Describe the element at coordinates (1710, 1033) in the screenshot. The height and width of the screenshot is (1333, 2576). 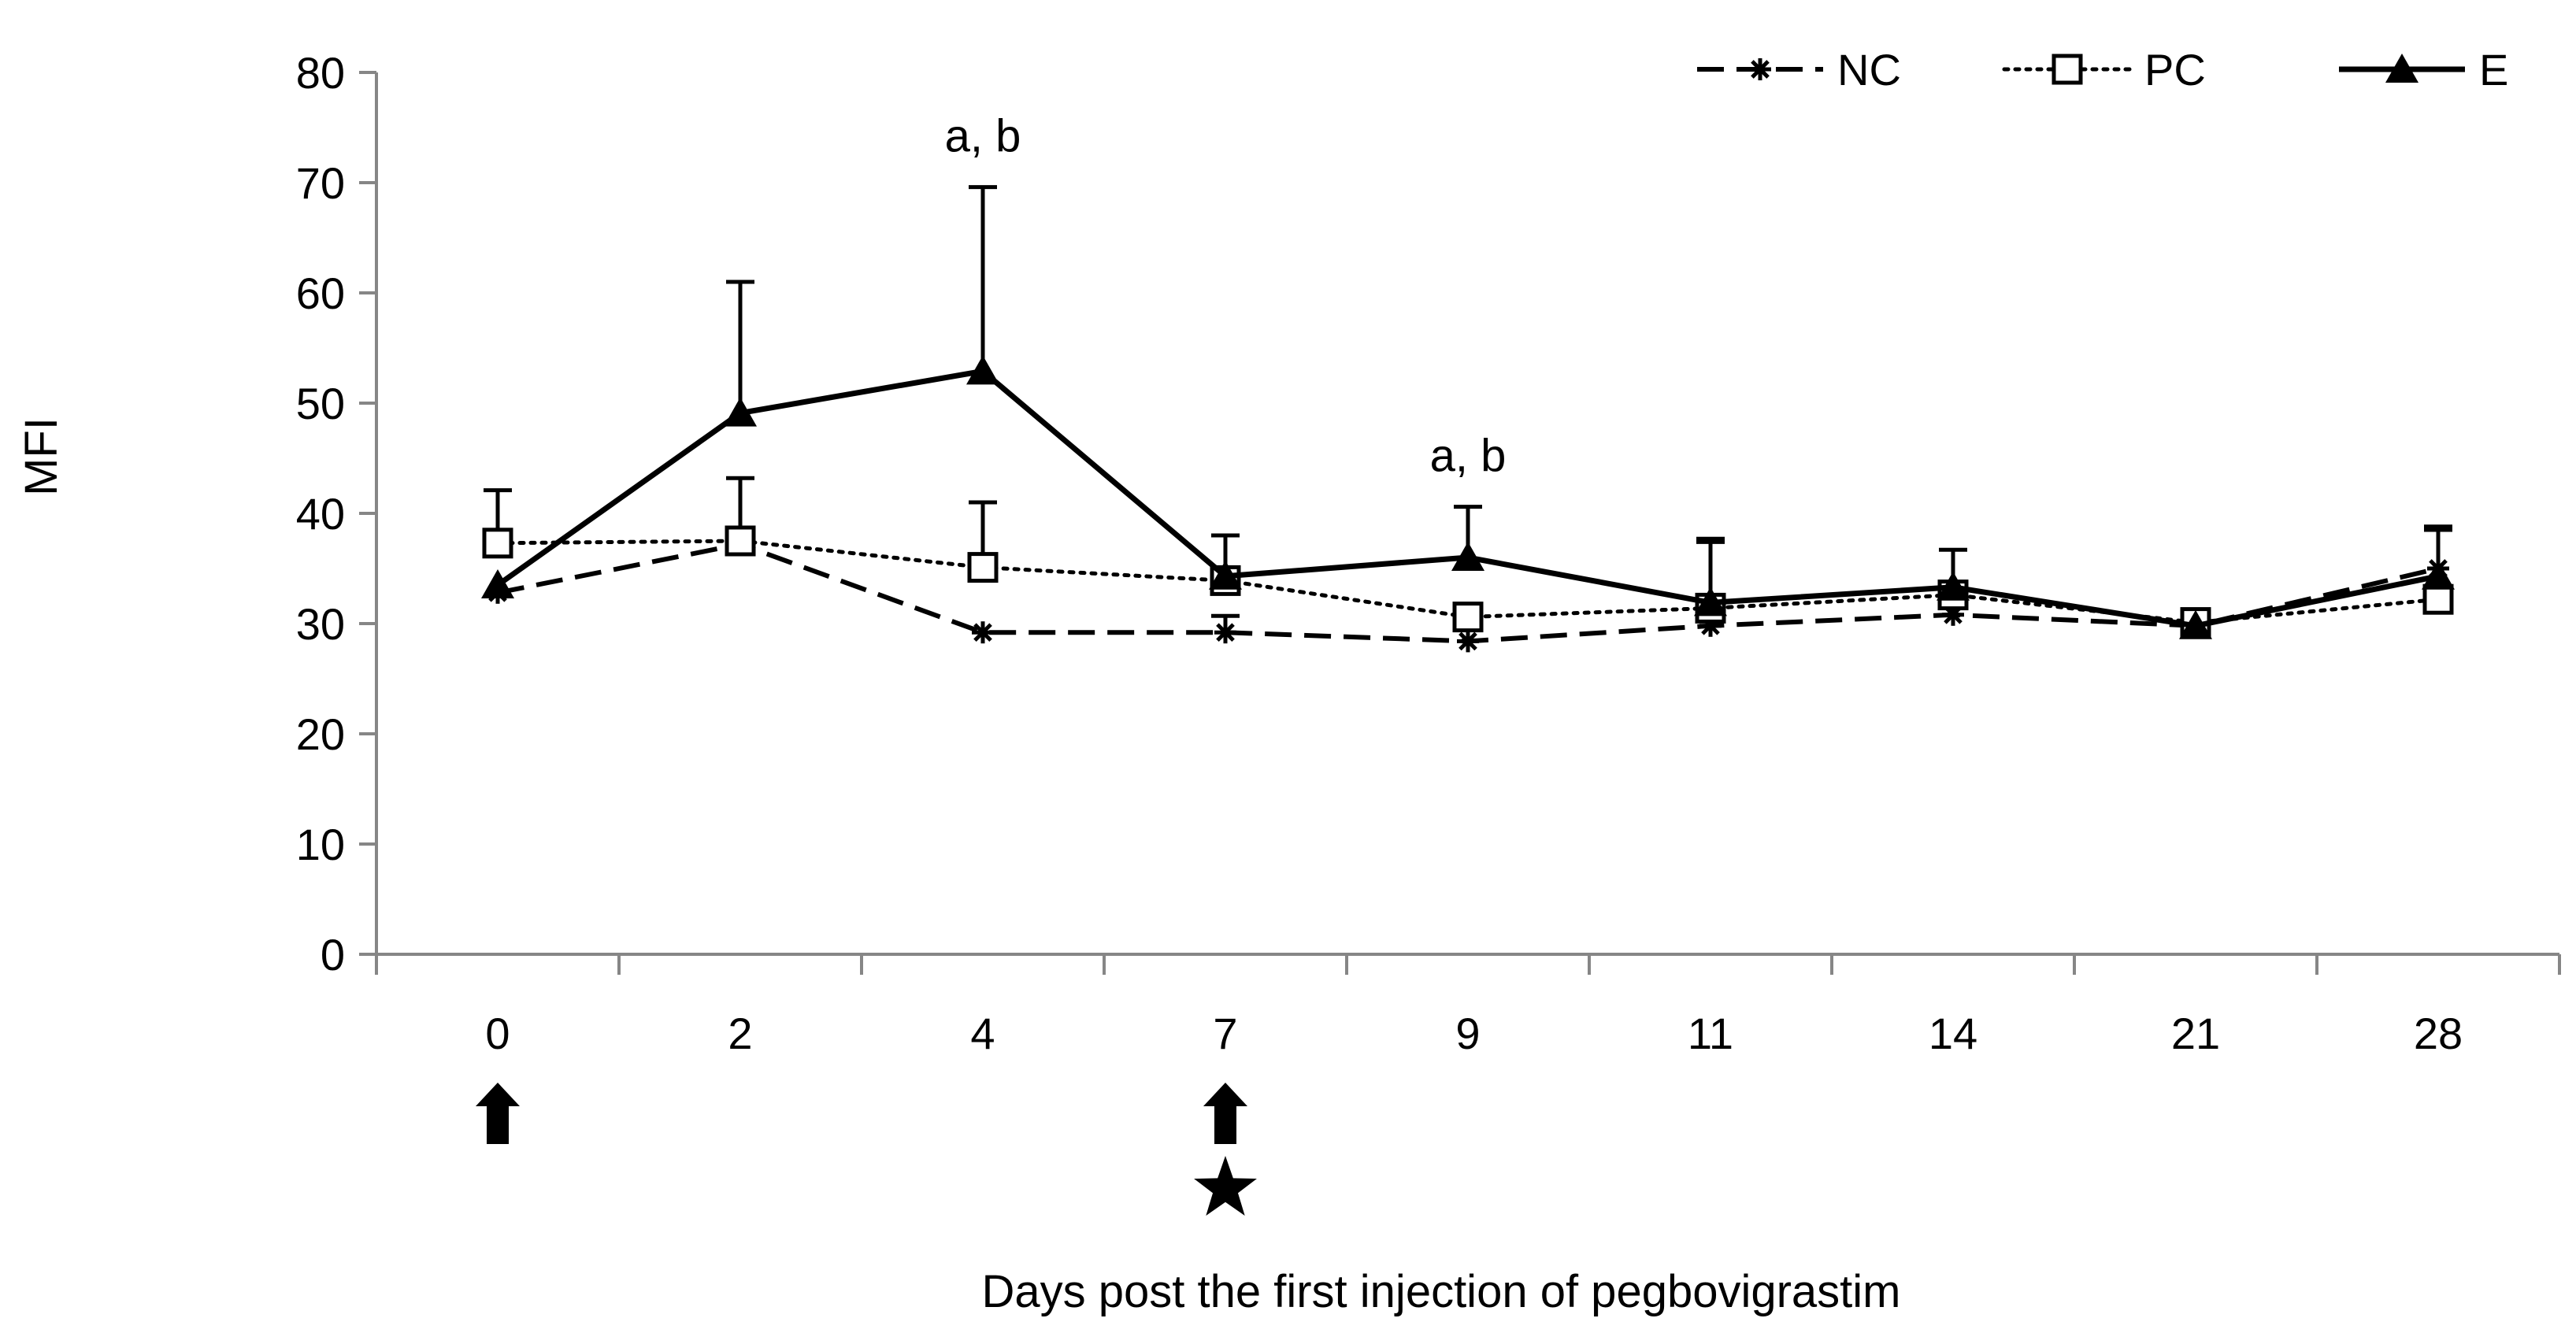
I see `x-tick-label: 11` at that location.